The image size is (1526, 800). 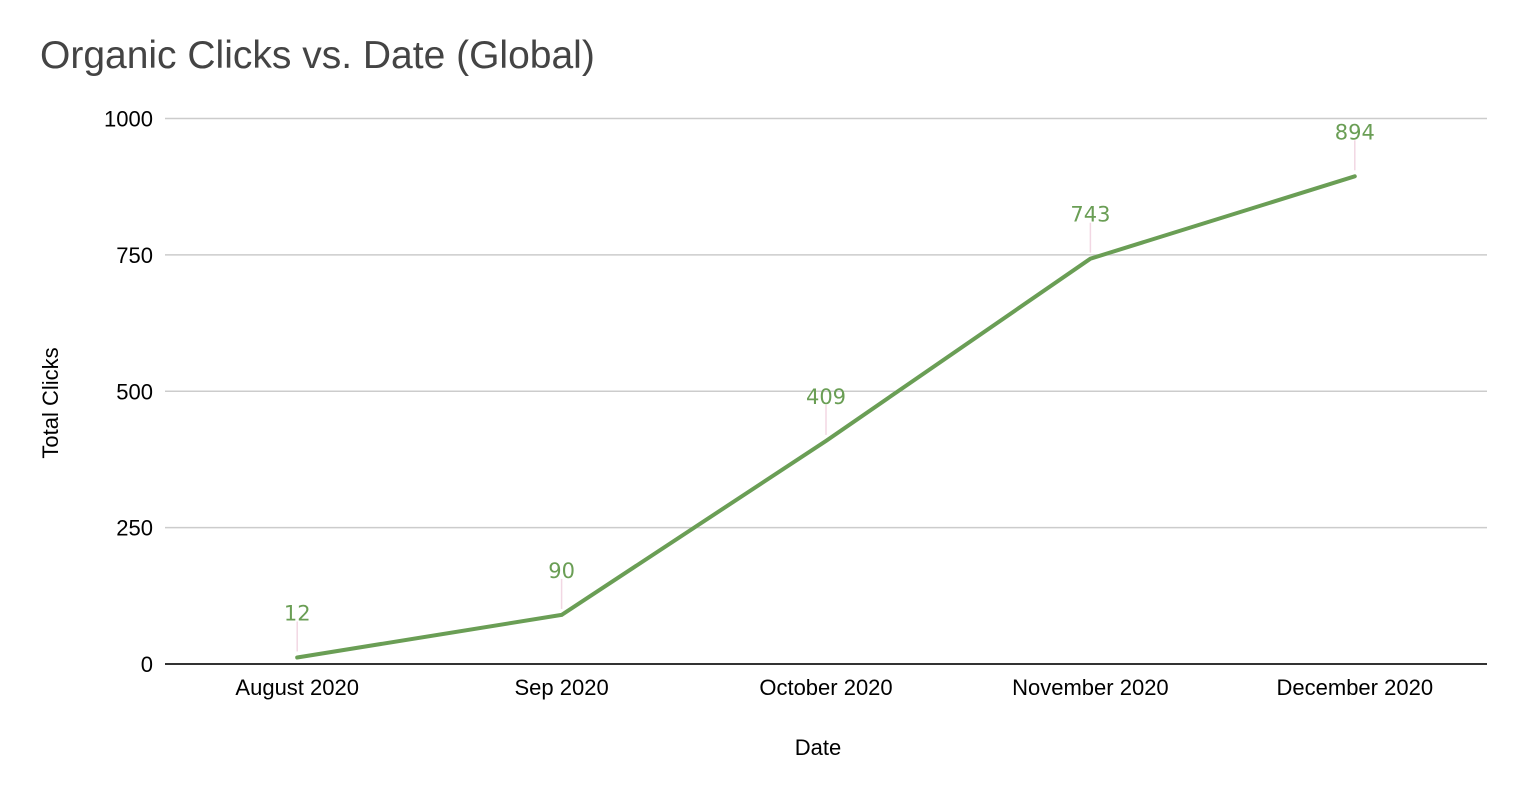 What do you see at coordinates (317, 55) in the screenshot?
I see `chart-title: Organic Clicks vs. Date (Global)` at bounding box center [317, 55].